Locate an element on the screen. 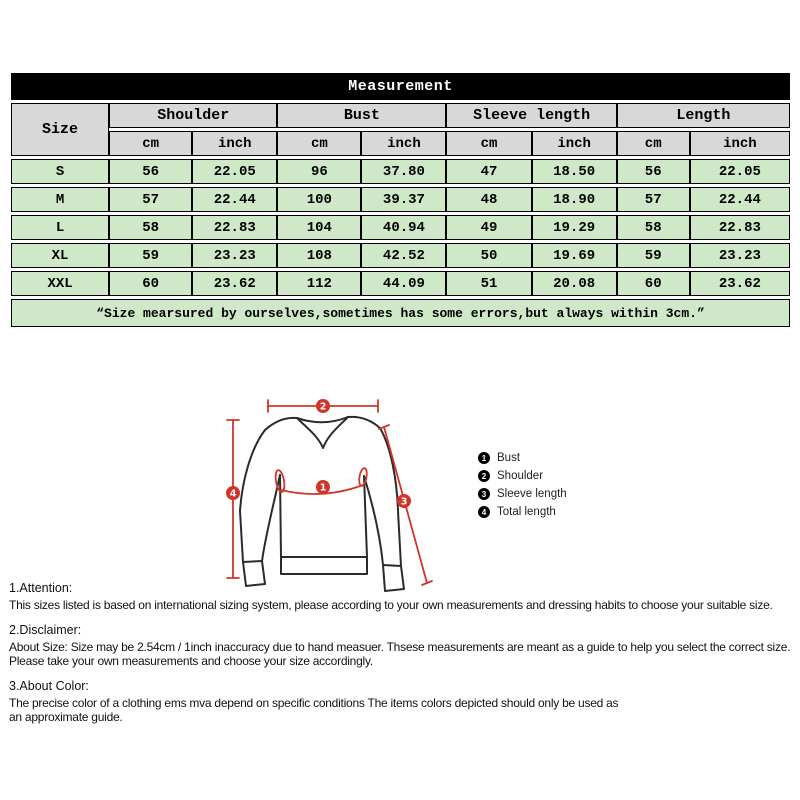 This screenshot has height=800, width=800. legend-item-sleeve-length: 3 Sleeve length is located at coordinates (522, 494).